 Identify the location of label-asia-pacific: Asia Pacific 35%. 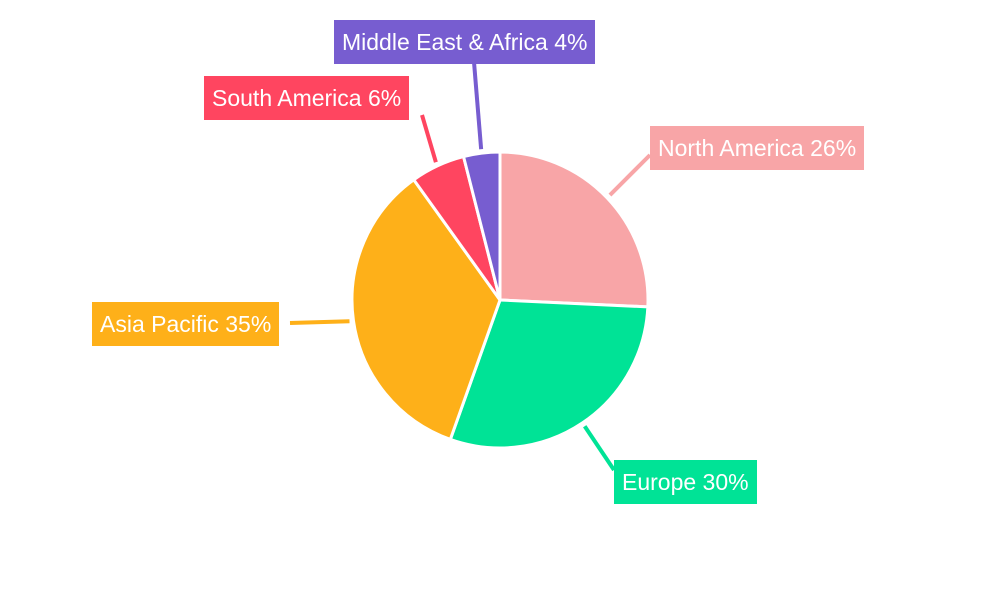
(186, 324).